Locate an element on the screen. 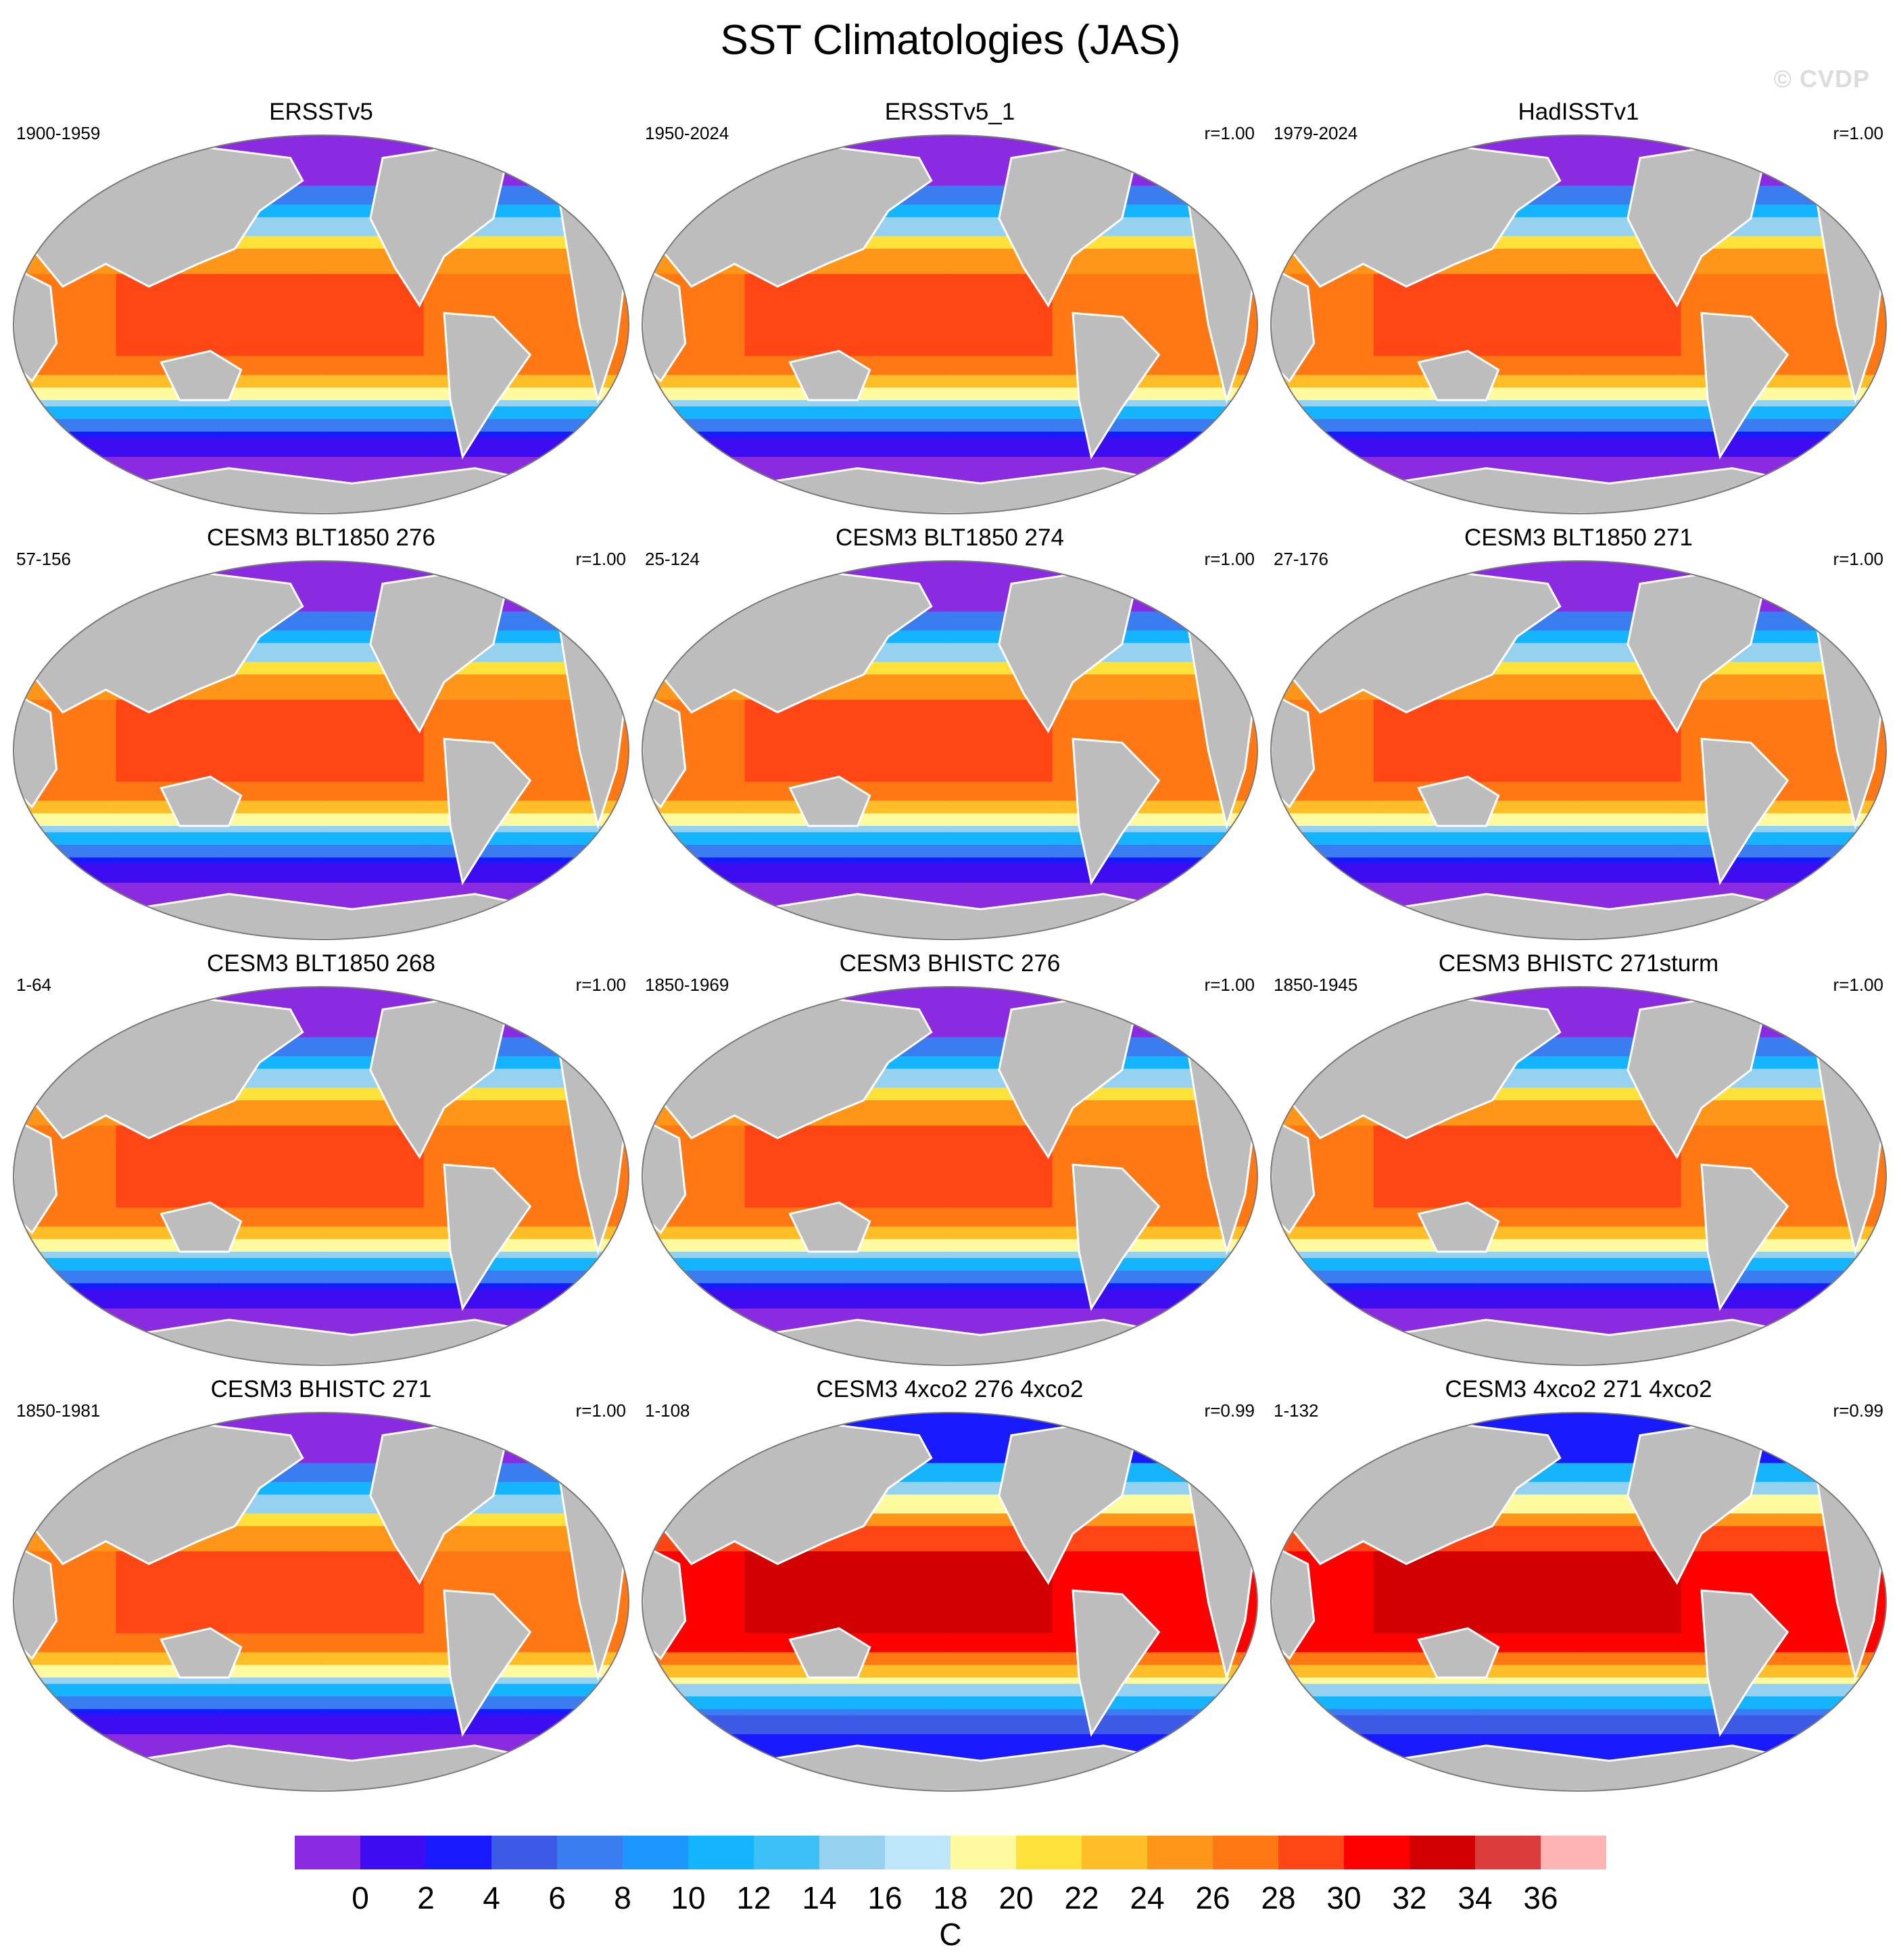  sst-map is located at coordinates (1578, 1602).